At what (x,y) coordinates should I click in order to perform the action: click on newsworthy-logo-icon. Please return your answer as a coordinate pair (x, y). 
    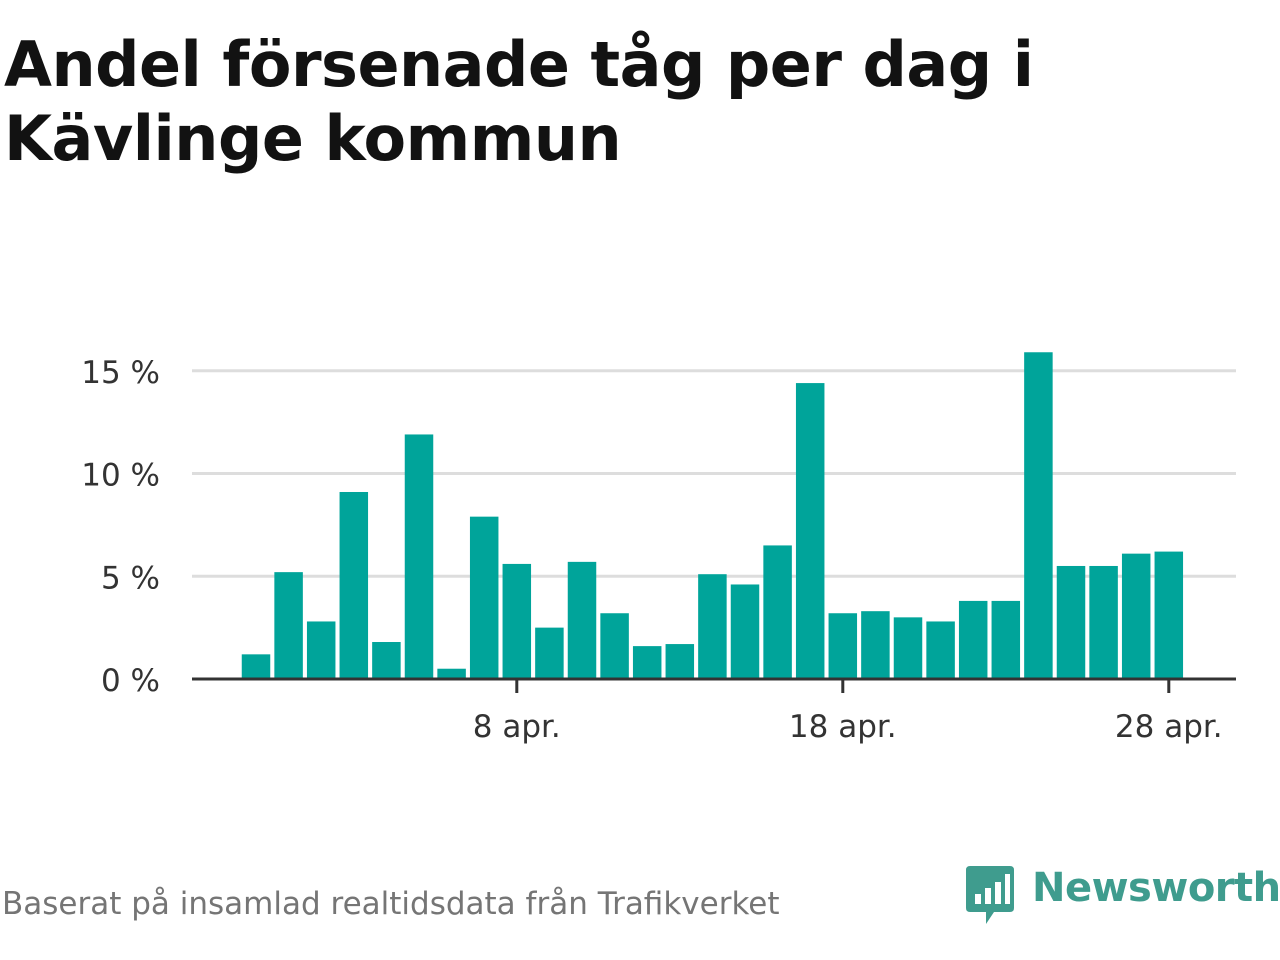
    Looking at the image, I should click on (990, 895).